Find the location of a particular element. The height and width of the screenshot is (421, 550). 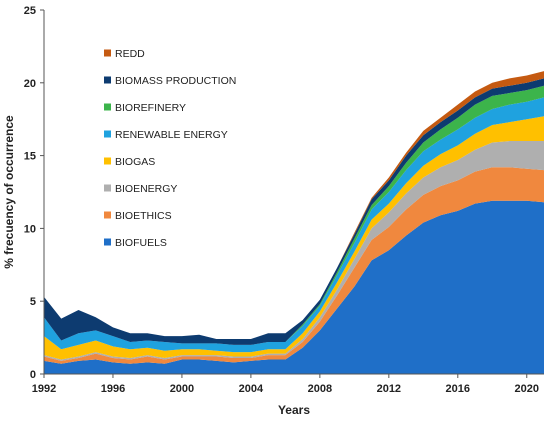

legend-label: BIOGAS is located at coordinates (135, 162).